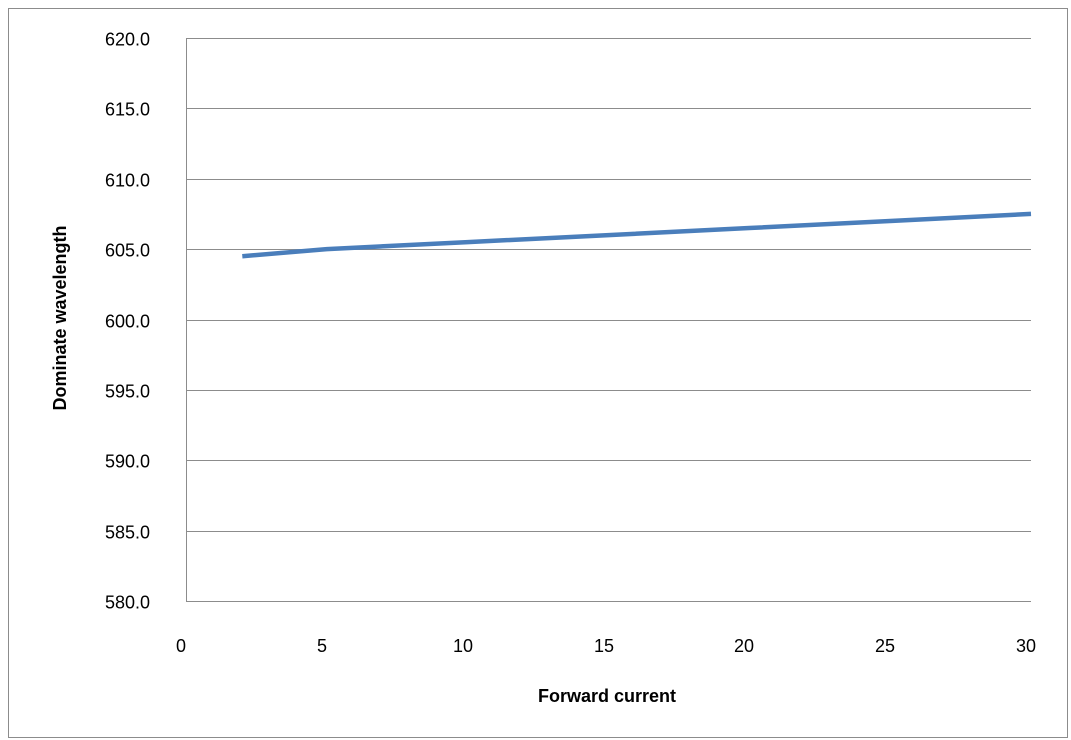 Image resolution: width=1071 pixels, height=740 pixels. I want to click on y-tick-label: 620.0, so click(127, 40).